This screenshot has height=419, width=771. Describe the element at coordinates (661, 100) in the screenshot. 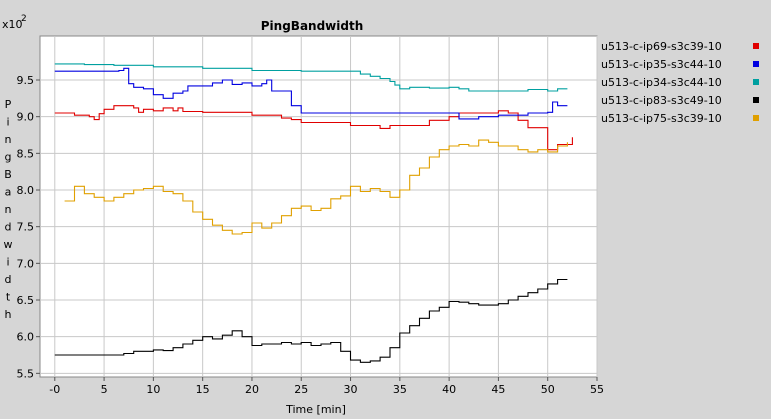

I see `legend-entry-label: u513-c-ip83-s3c49-10` at that location.